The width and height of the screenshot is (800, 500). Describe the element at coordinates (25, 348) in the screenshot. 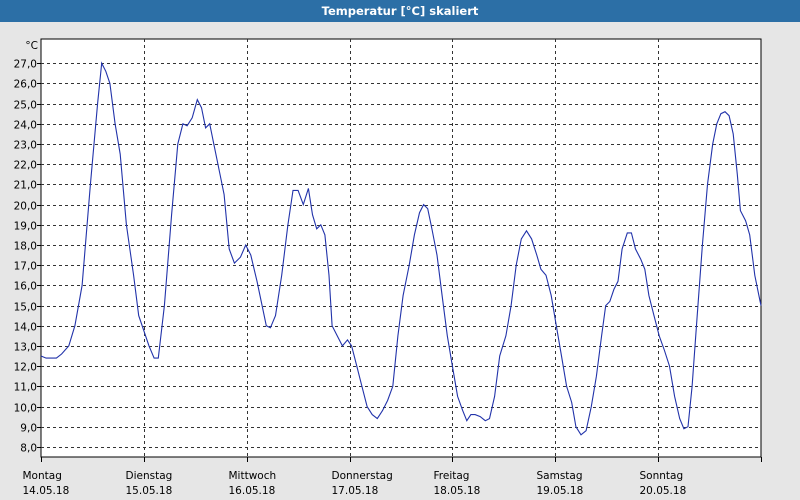

I see `y-tick-label: 13,0` at that location.